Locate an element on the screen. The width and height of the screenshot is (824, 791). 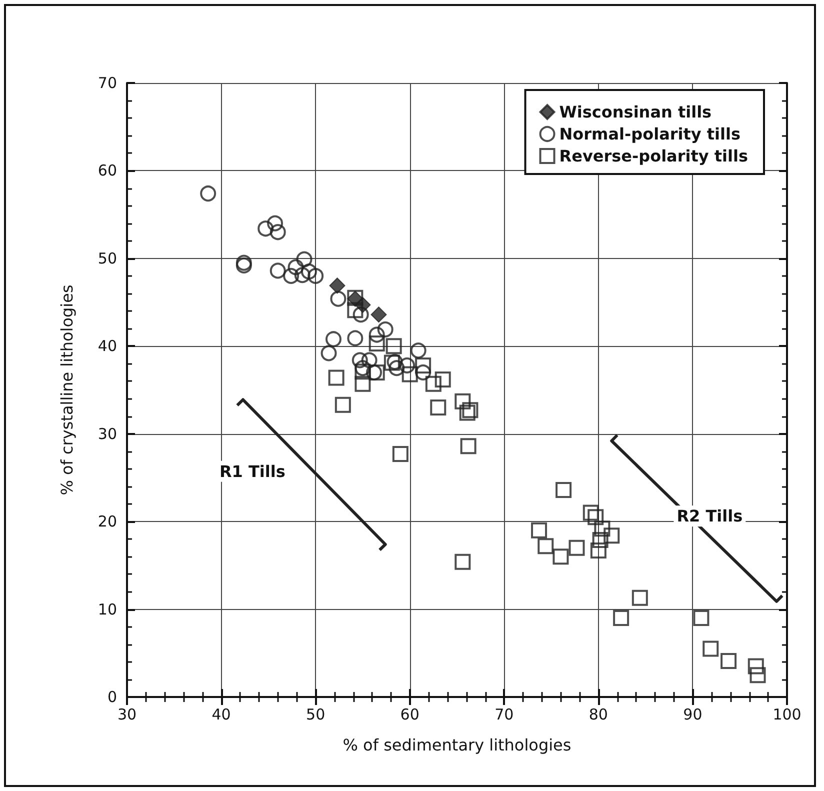
x-axis-title: % of sedimentary lithologies is located at coordinates (457, 745).